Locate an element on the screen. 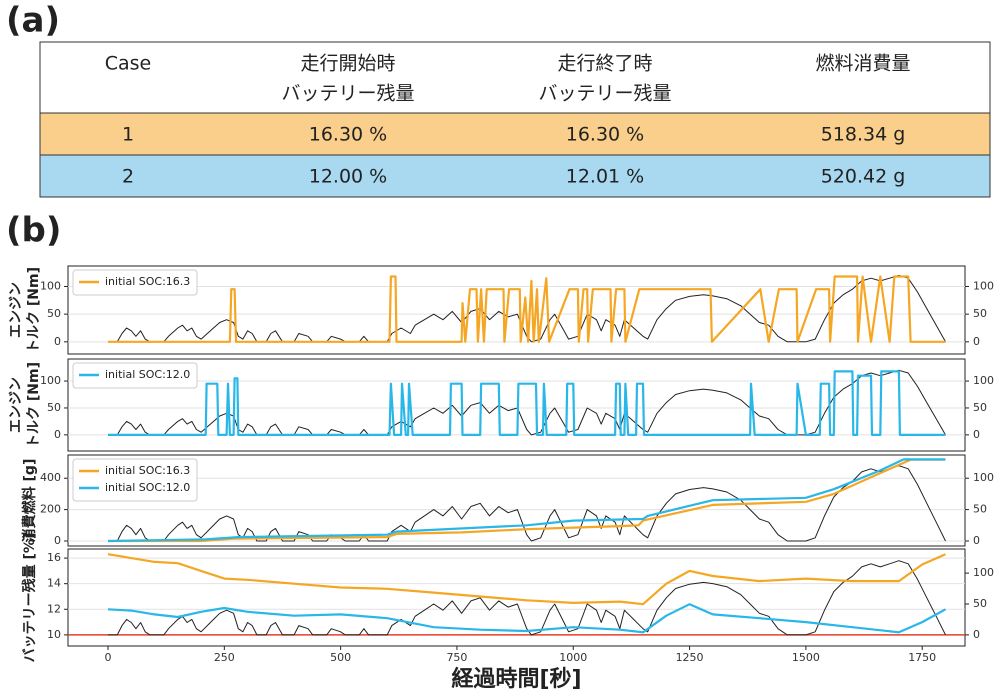  x-tick-label: 500 is located at coordinates (340, 657).